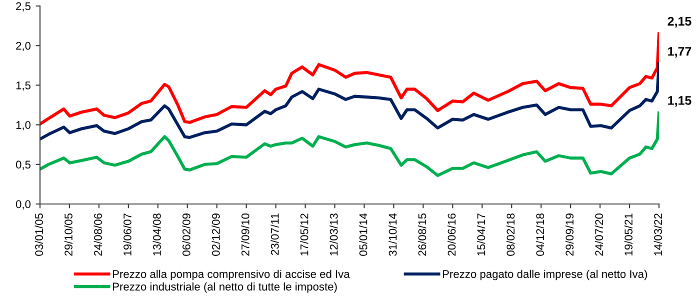 The height and width of the screenshot is (296, 700). What do you see at coordinates (224, 287) in the screenshot?
I see `legend-label: Prezzo industriale (al netto di tutte le imposte)` at bounding box center [224, 287].